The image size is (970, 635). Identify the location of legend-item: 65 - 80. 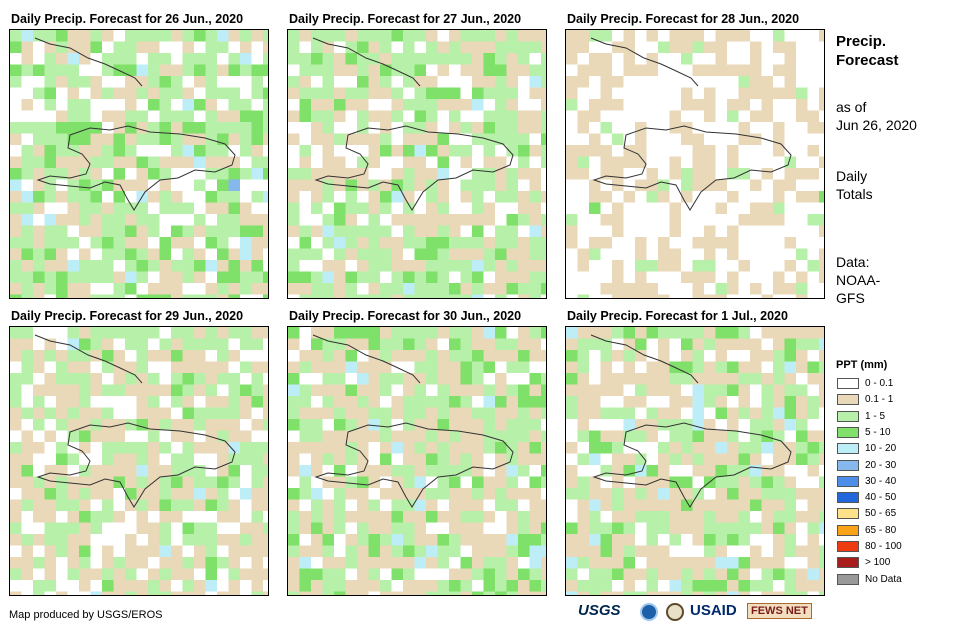
(866, 530).